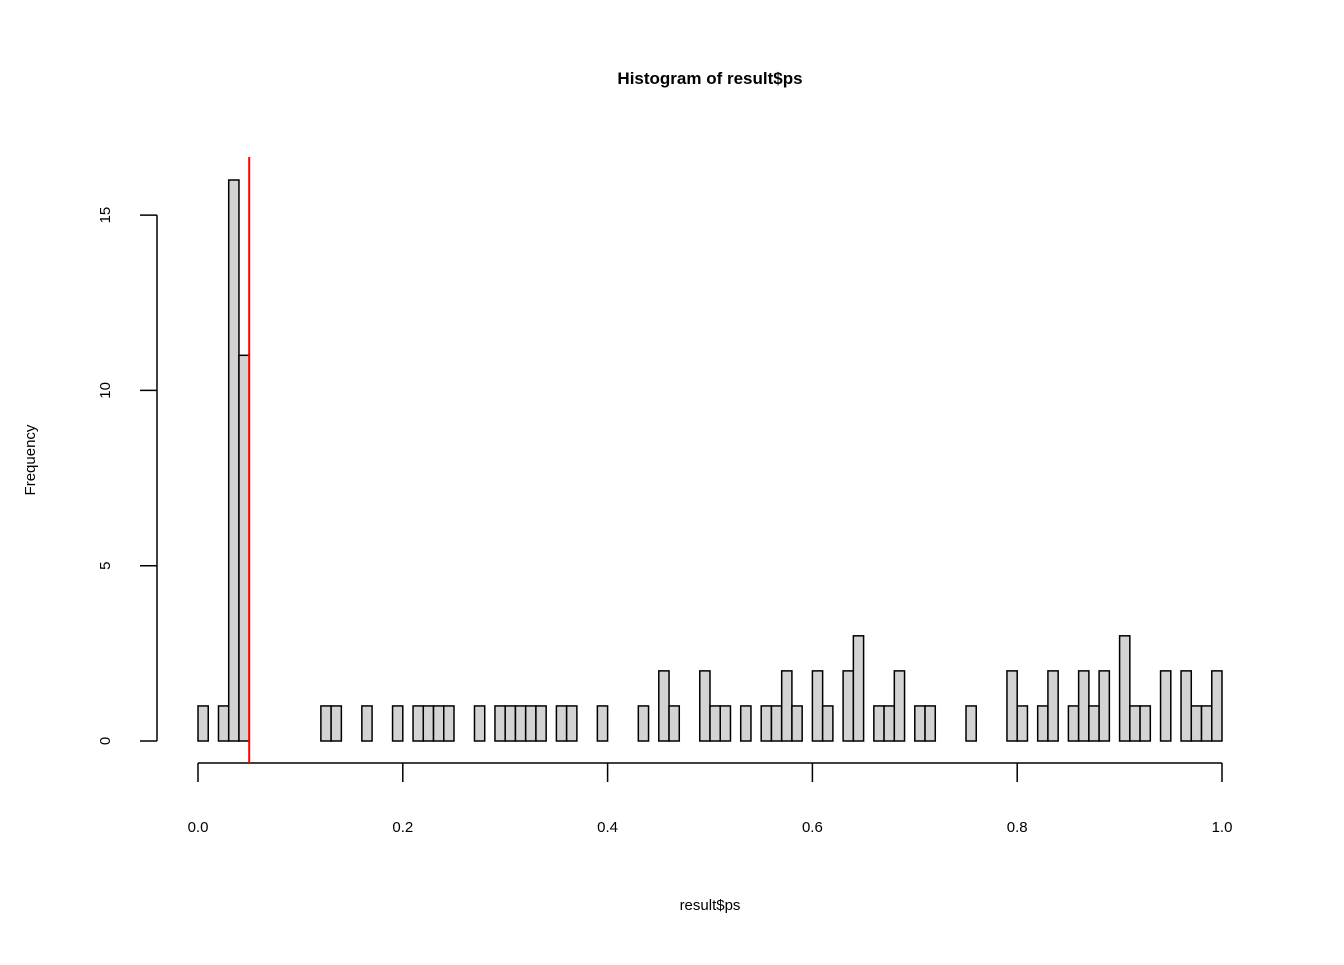 The height and width of the screenshot is (965, 1344). What do you see at coordinates (198, 827) in the screenshot?
I see `x-tick-label: 0.0` at bounding box center [198, 827].